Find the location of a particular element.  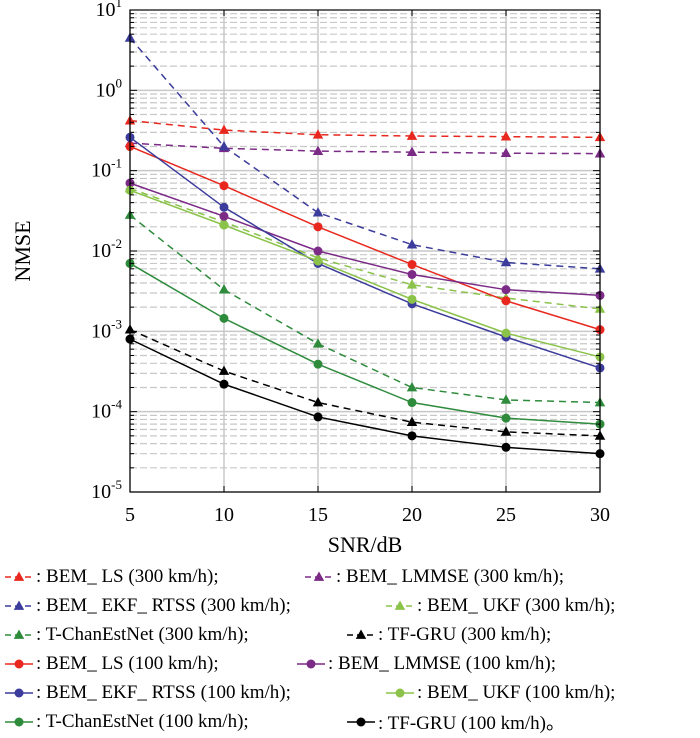

y-tick-labels: 10⁻⁵ 10⁻⁴ 10⁻³ 10⁻² 10⁻¹ 10⁰ 101 is located at coordinates (106, 251).